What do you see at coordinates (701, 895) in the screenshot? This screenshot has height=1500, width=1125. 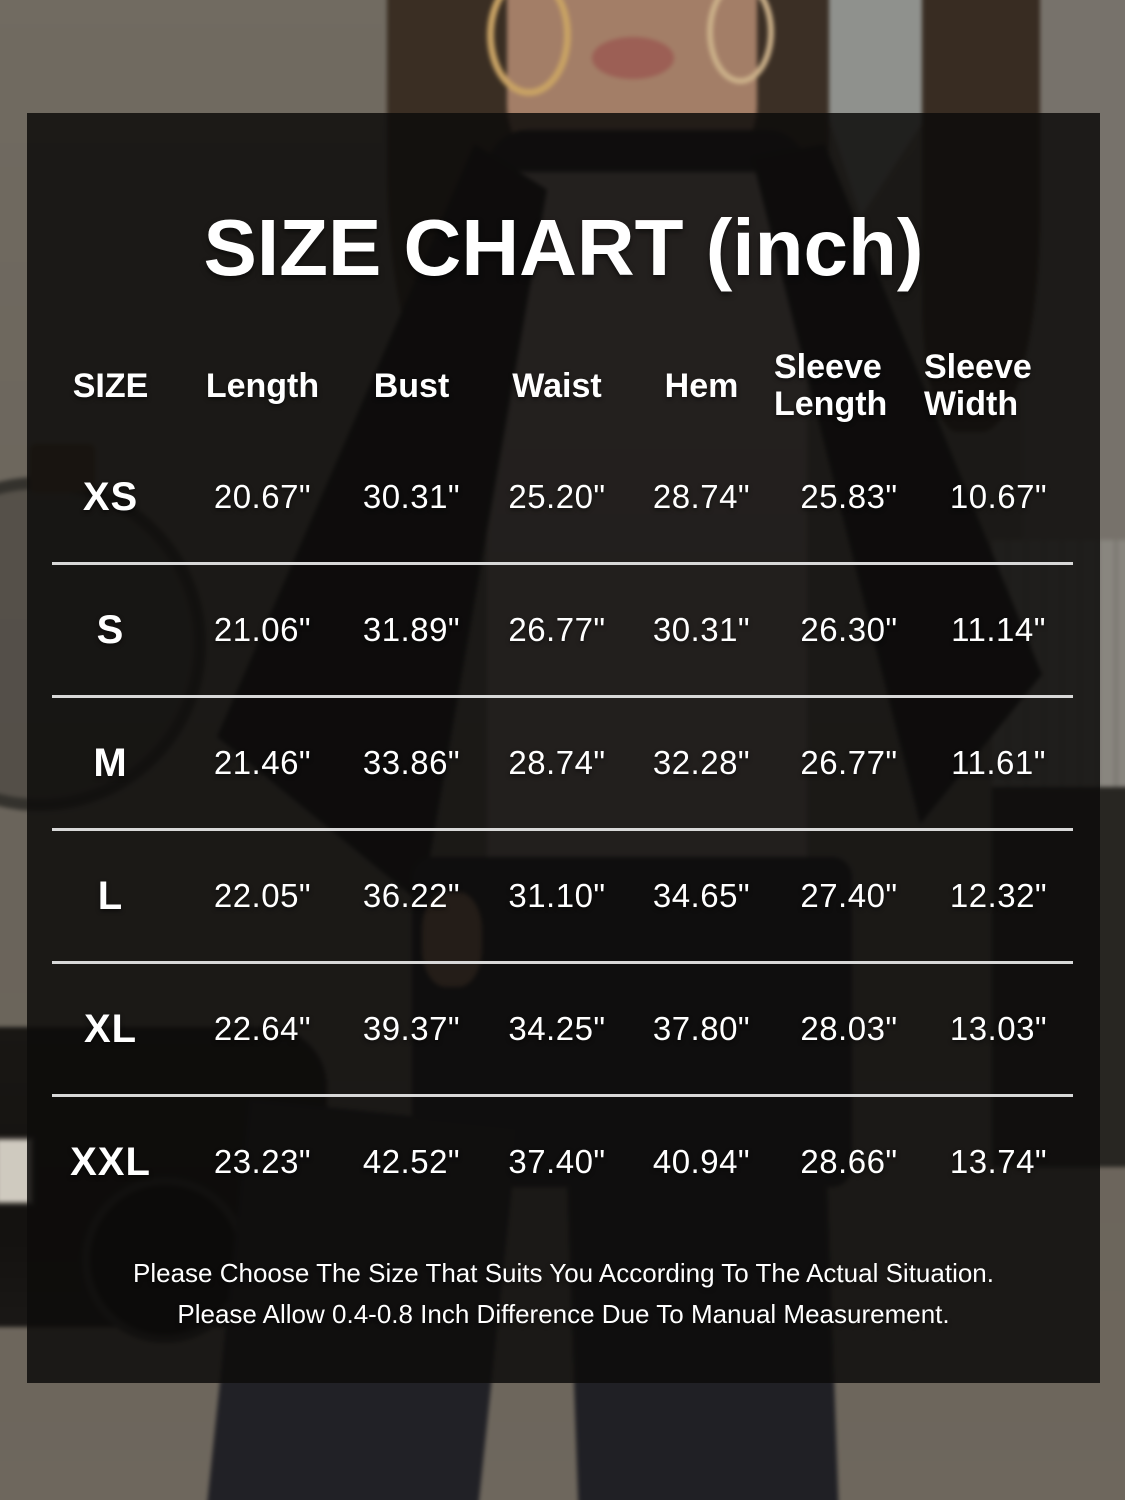 I see `hem-value: 34.65"` at bounding box center [701, 895].